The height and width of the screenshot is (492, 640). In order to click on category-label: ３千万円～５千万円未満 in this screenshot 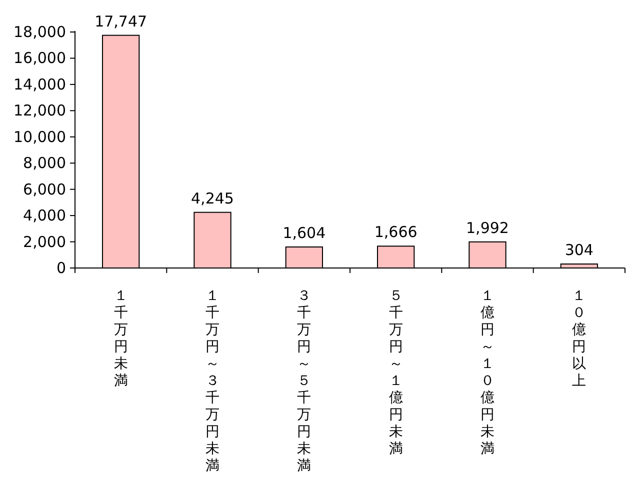, I will do `click(304, 381)`.